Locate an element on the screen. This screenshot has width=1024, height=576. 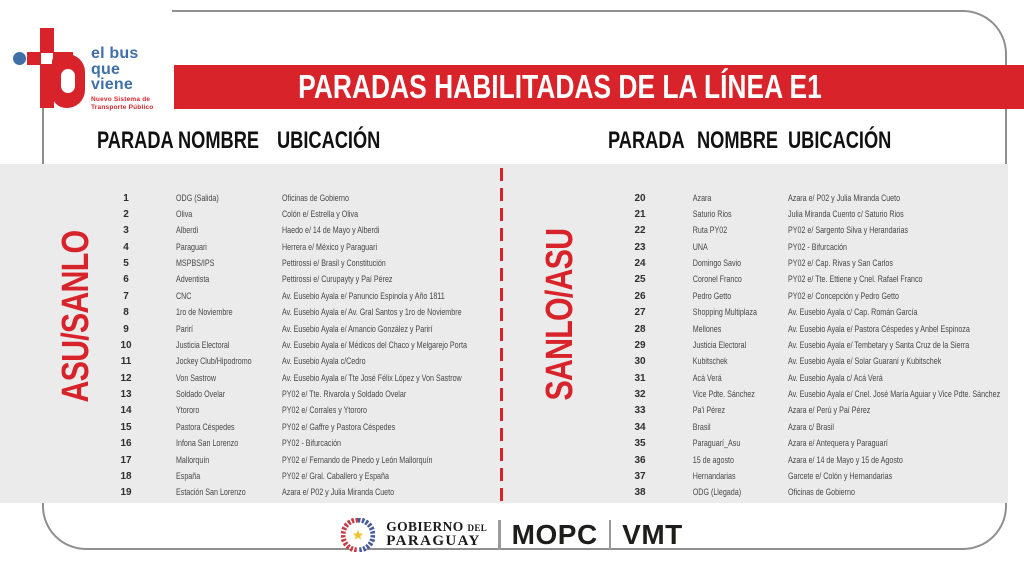
stop-name: ODG (Salida) is located at coordinates (197, 198).